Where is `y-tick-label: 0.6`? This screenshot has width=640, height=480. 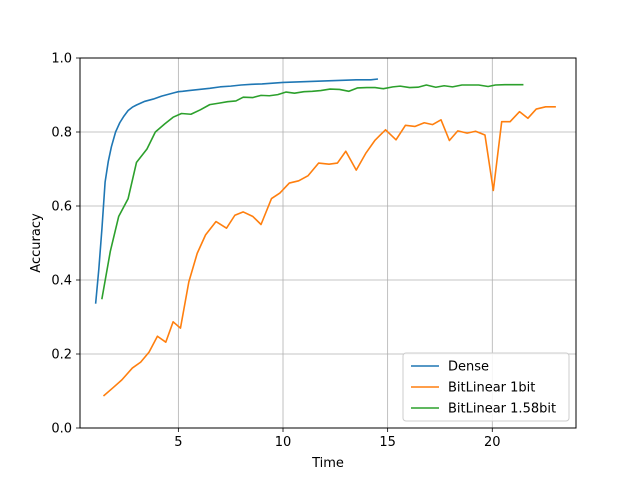 y-tick-label: 0.6 is located at coordinates (61, 207).